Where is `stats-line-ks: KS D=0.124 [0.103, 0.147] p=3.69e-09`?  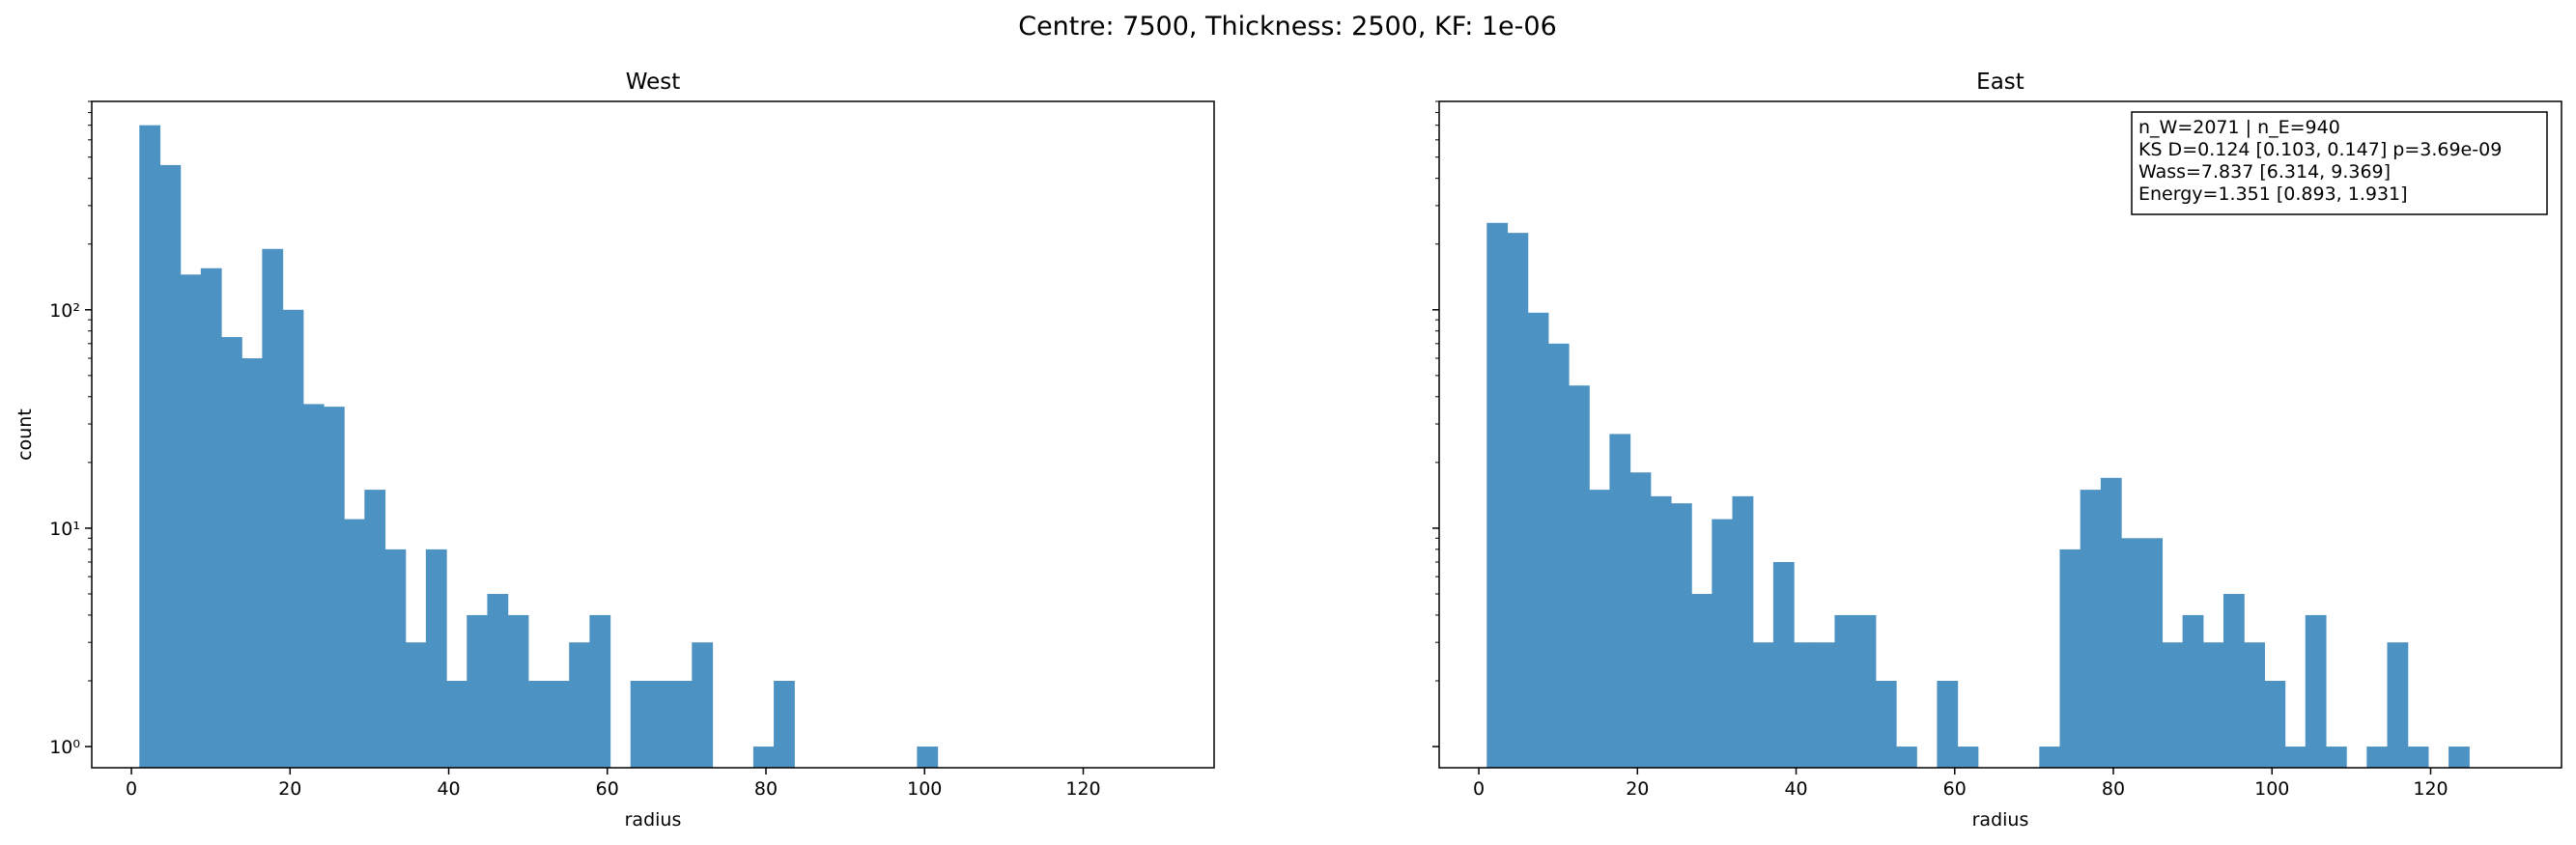
stats-line-ks: KS D=0.124 [0.103, 0.147] p=3.69e-09 is located at coordinates (2320, 149).